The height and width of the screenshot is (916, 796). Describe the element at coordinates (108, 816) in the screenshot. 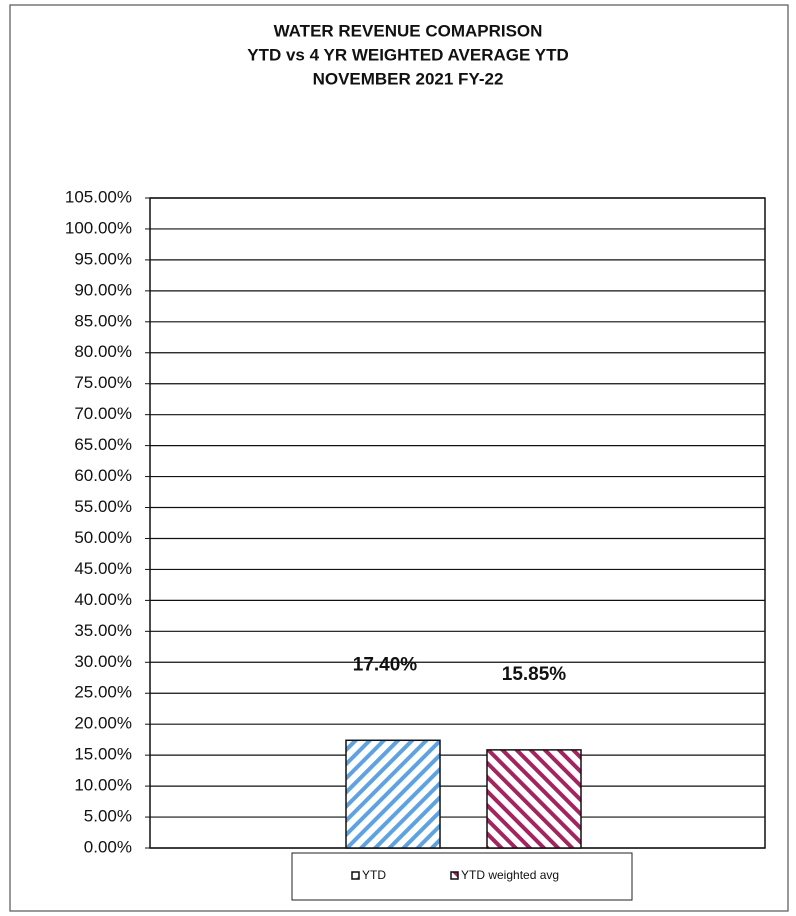

I see `y-tick-label: 5.00%` at that location.